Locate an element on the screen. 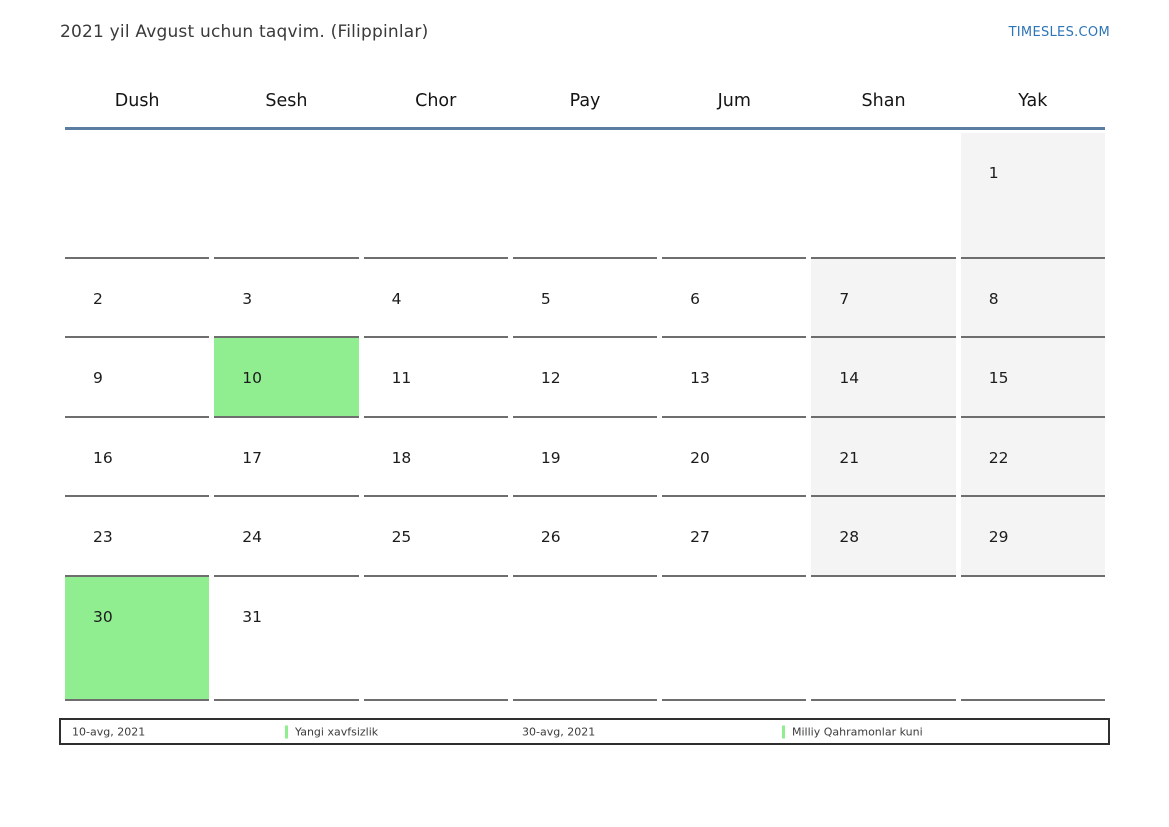 Image resolution: width=1169 pixels, height=827 pixels. day-cell-18: 18 is located at coordinates (435, 457).